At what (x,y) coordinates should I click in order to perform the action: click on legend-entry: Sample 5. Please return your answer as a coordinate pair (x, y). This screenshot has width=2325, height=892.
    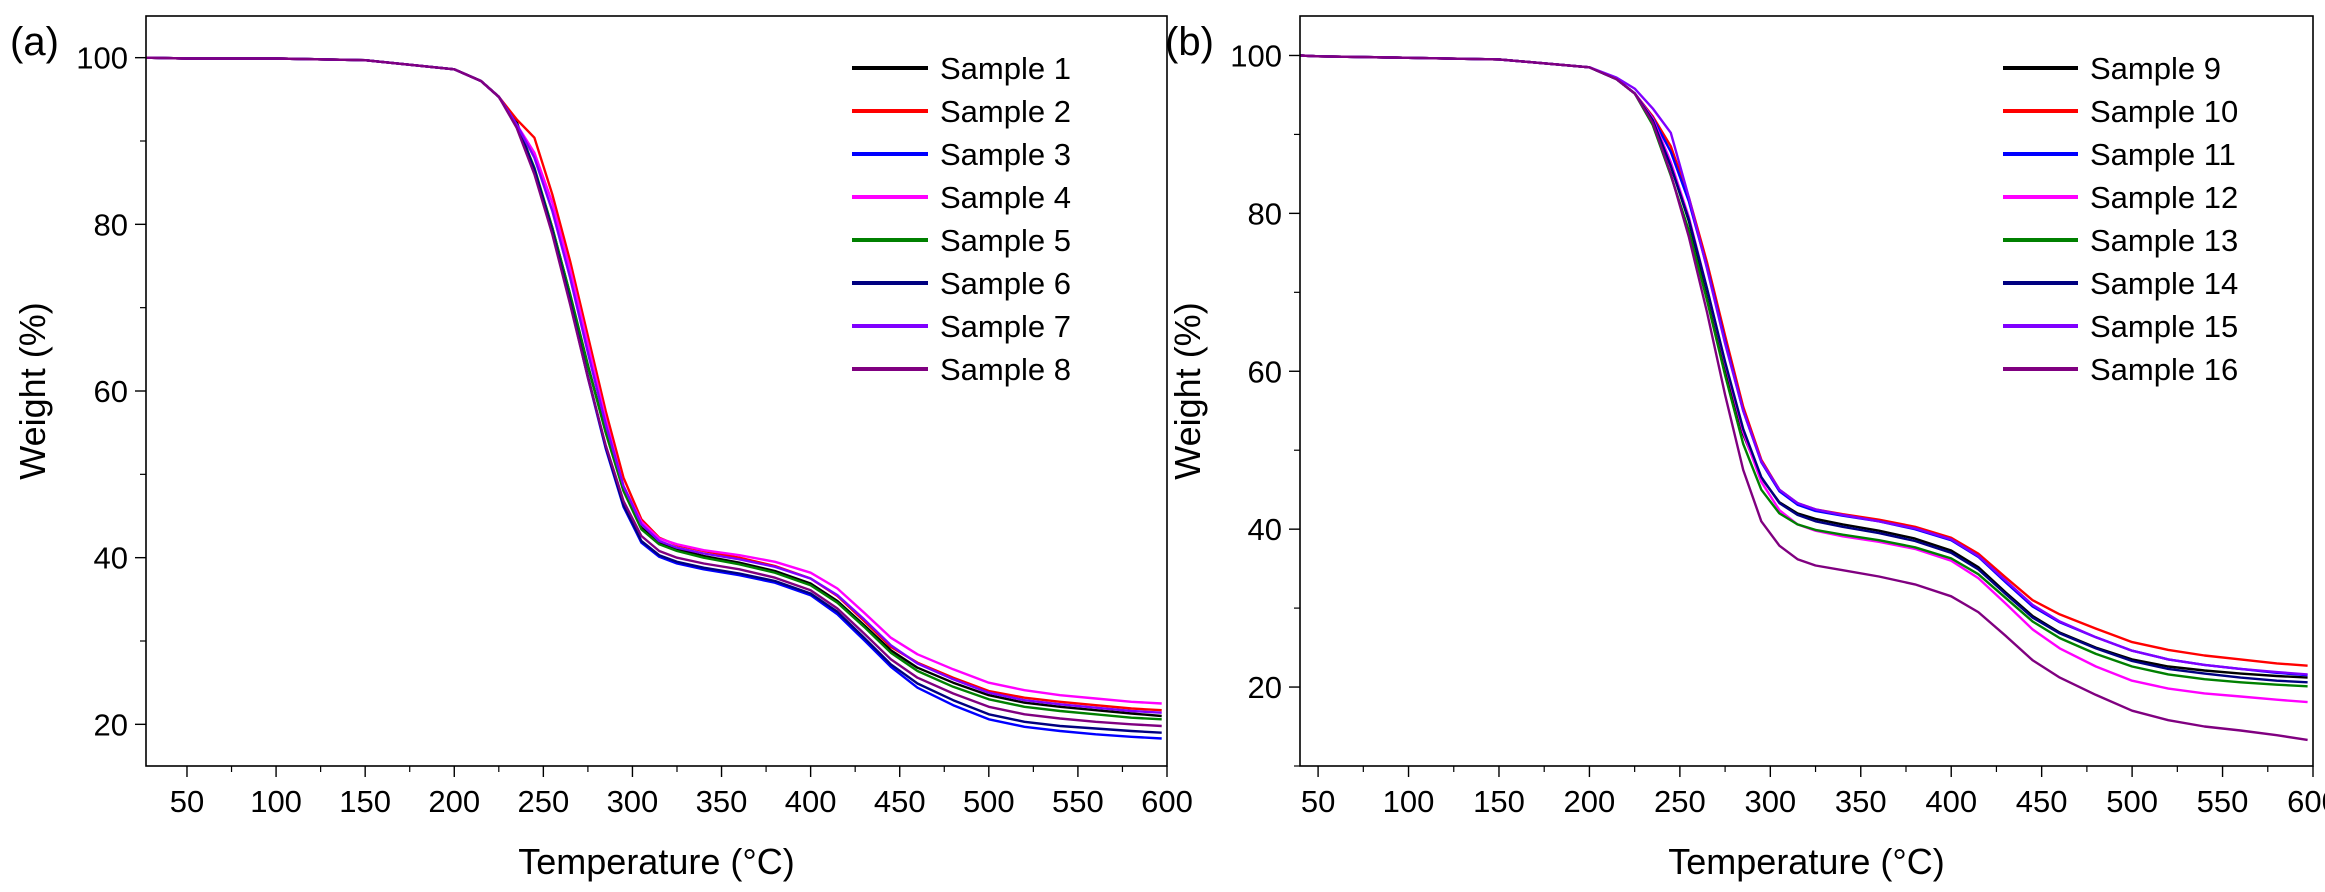
    Looking at the image, I should click on (1005, 240).